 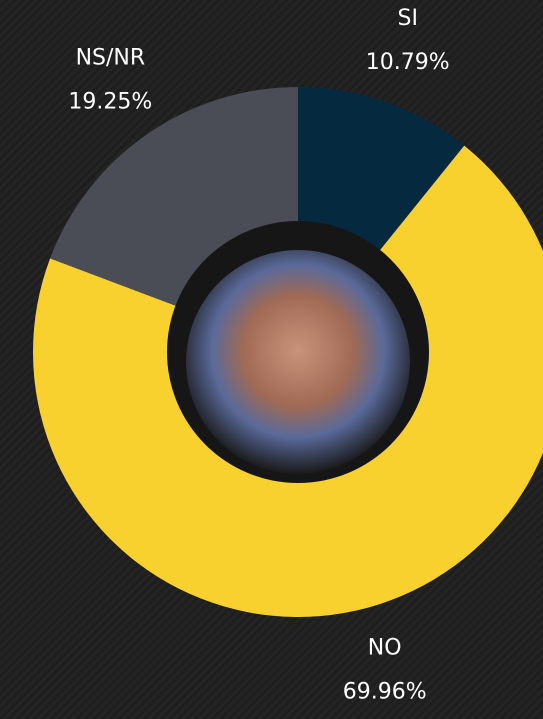 I want to click on slice-value-label: 69.96%, so click(x=385, y=691).